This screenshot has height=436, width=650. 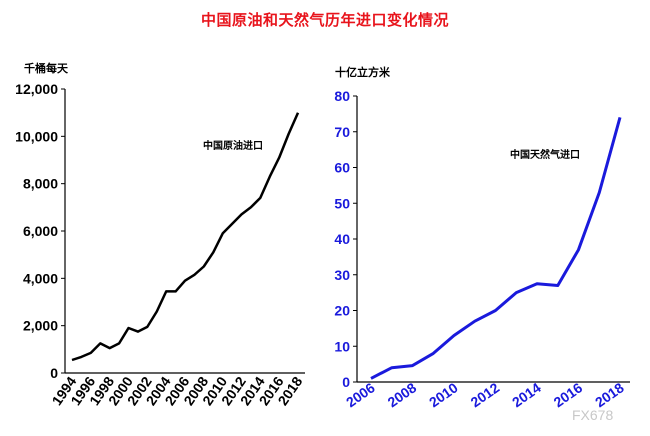 What do you see at coordinates (342, 239) in the screenshot?
I see `gas-ytick-label: 40` at bounding box center [342, 239].